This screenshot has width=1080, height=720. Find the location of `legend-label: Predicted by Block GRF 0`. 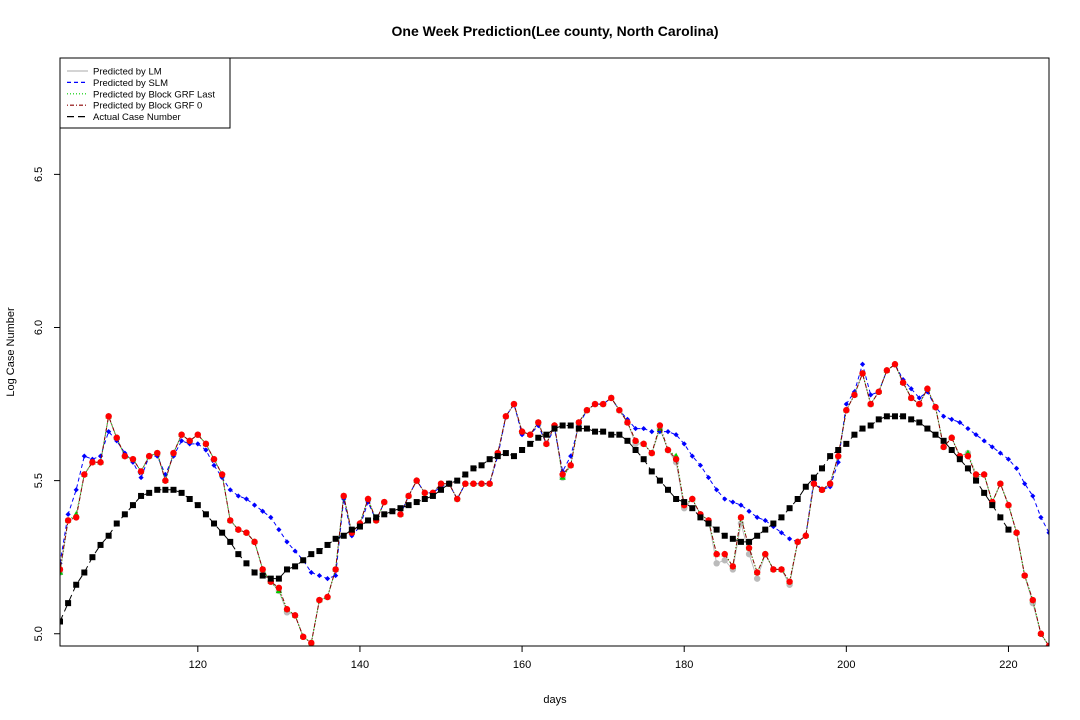

legend-label: Predicted by Block GRF 0 is located at coordinates (147, 106).